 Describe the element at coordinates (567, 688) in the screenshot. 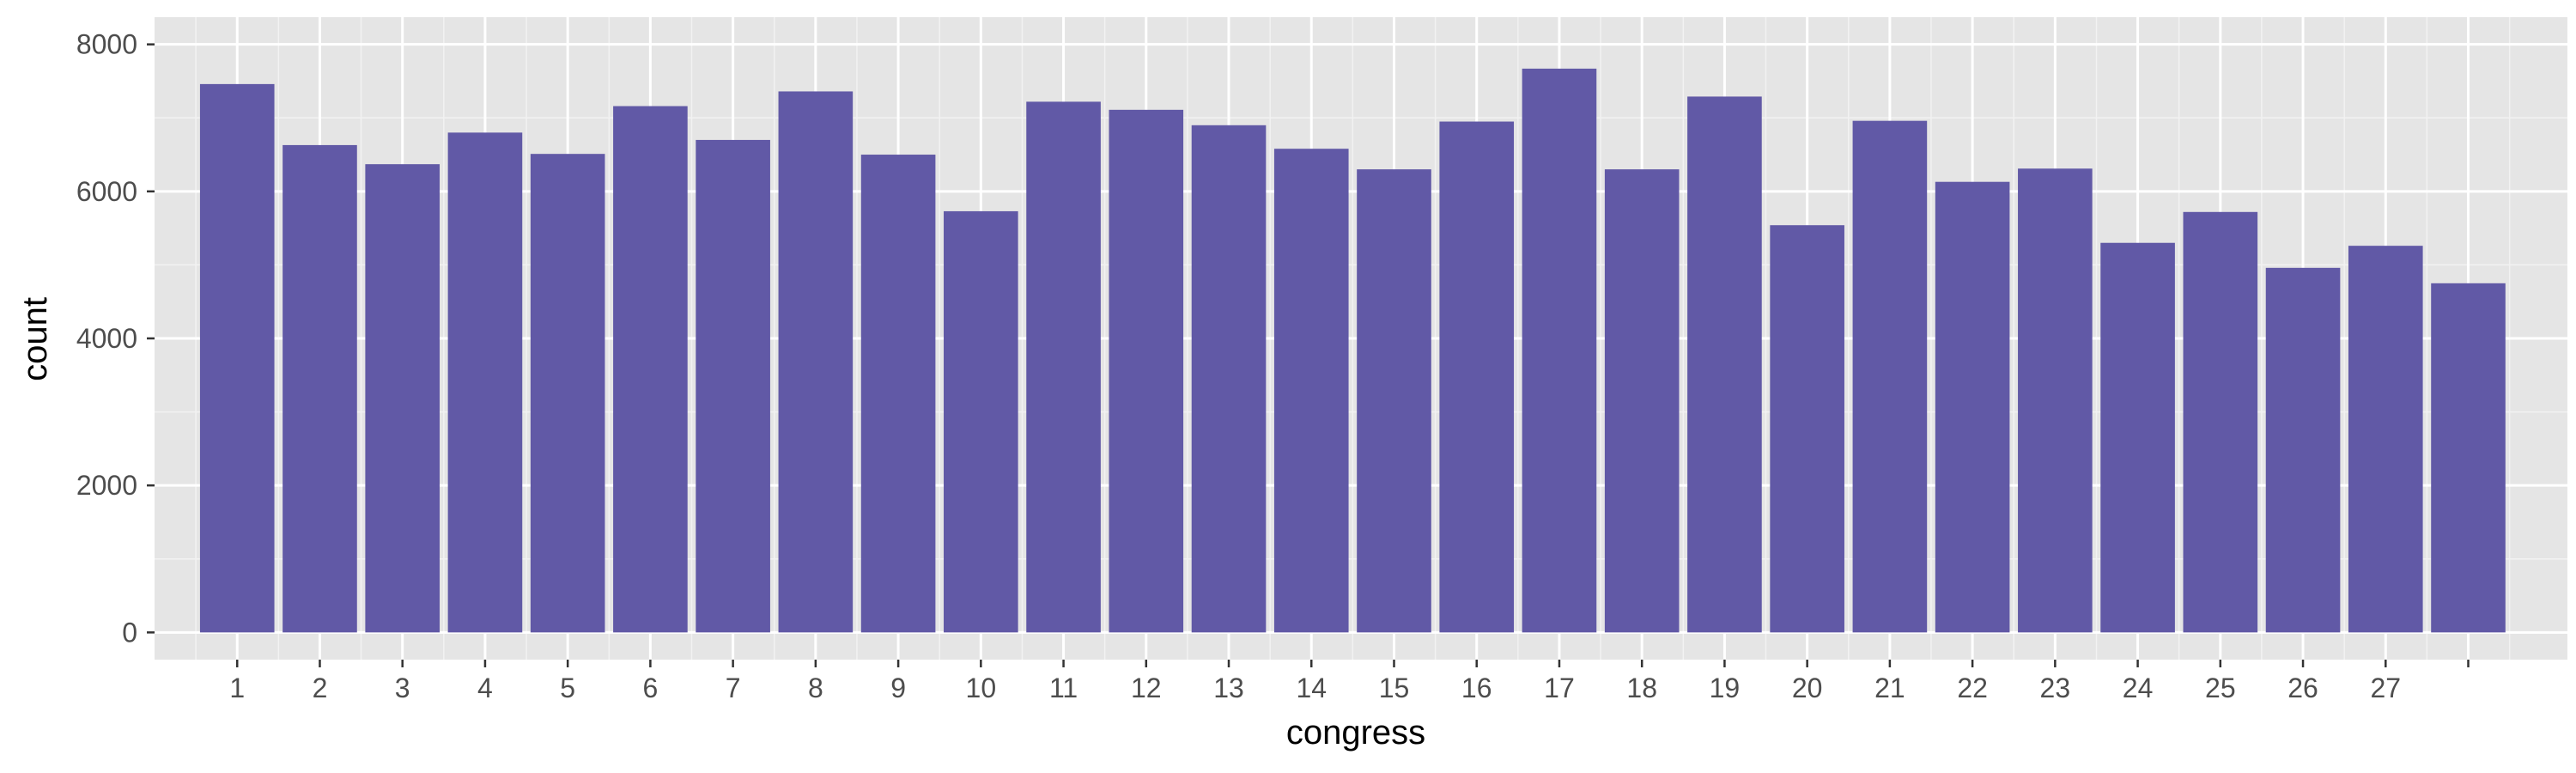

I see `x-tick-label: 5` at that location.